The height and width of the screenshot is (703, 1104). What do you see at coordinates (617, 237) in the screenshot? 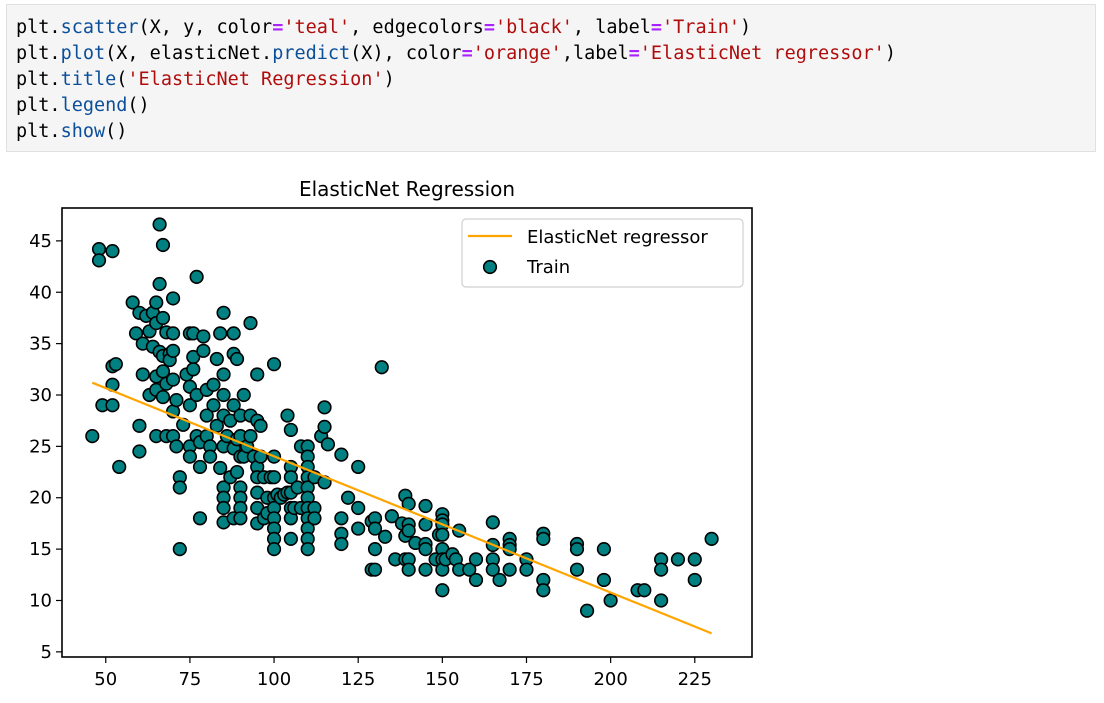
I see `legend-label-regressor: ElasticNet regressor` at bounding box center [617, 237].